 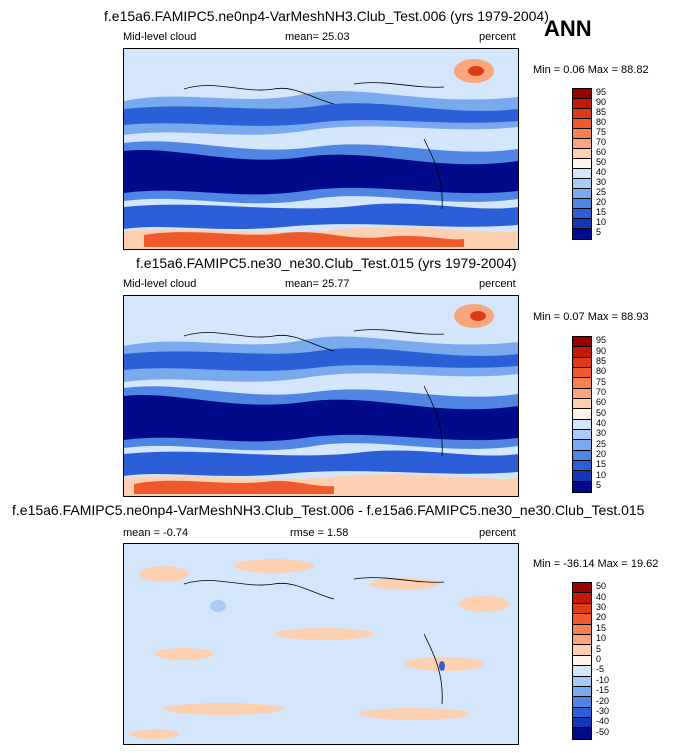 What do you see at coordinates (497, 284) in the screenshot?
I see `panel-2-units-label: percent` at bounding box center [497, 284].